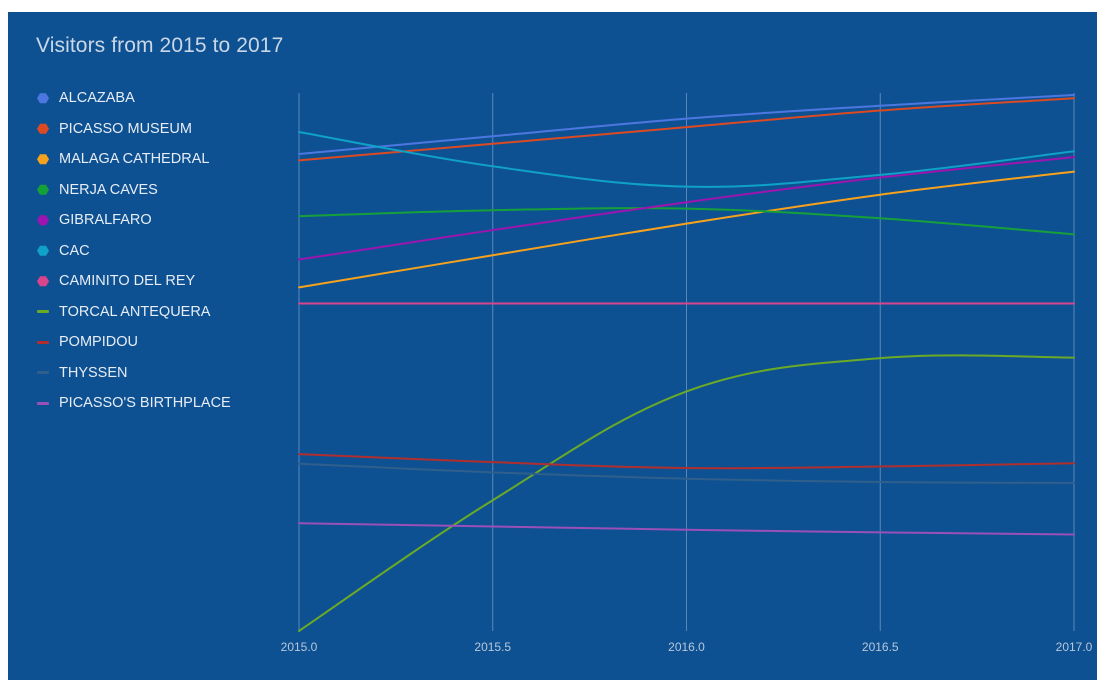 The image size is (1097, 683). What do you see at coordinates (125, 128) in the screenshot?
I see `legend-label: PICASSO MUSEUM` at bounding box center [125, 128].